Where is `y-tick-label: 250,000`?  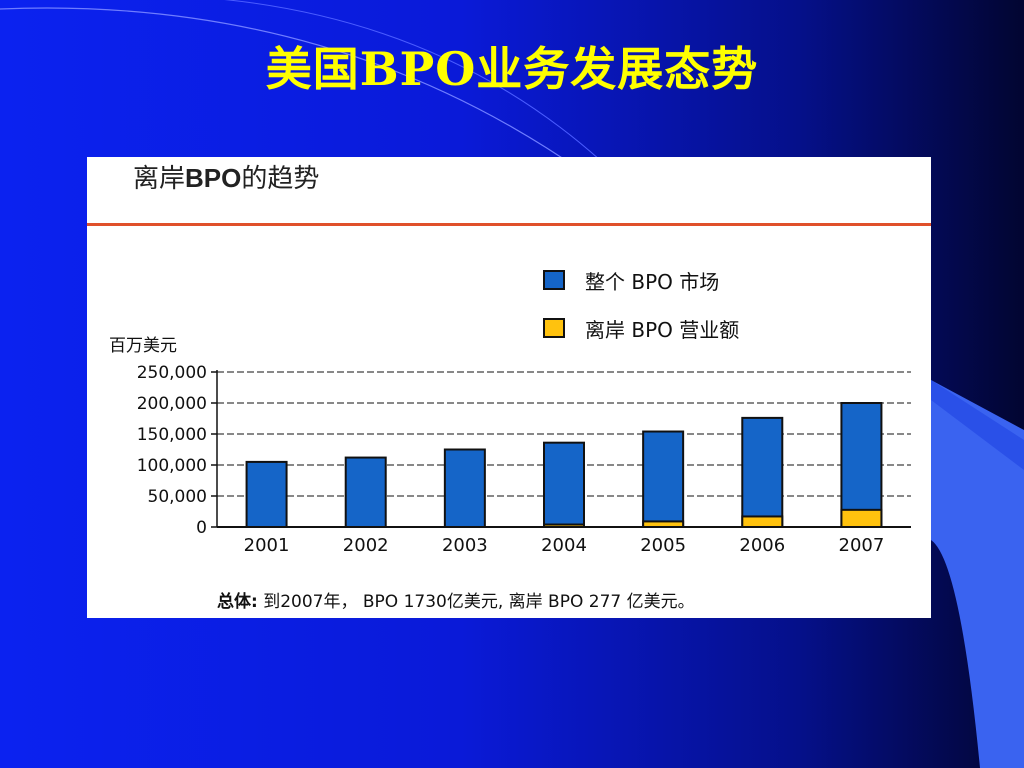 y-tick-label: 250,000 is located at coordinates (172, 373).